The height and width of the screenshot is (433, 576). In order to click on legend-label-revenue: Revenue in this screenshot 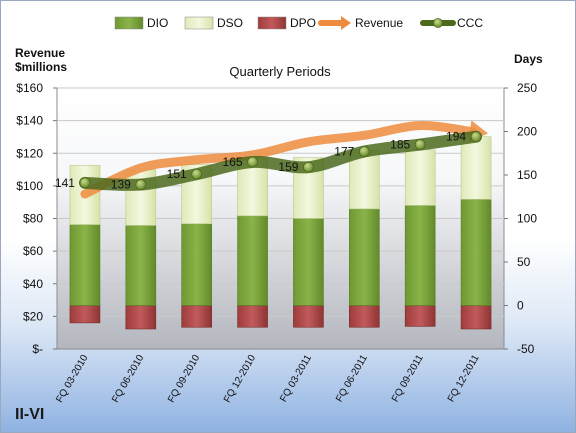, I will do `click(379, 23)`.